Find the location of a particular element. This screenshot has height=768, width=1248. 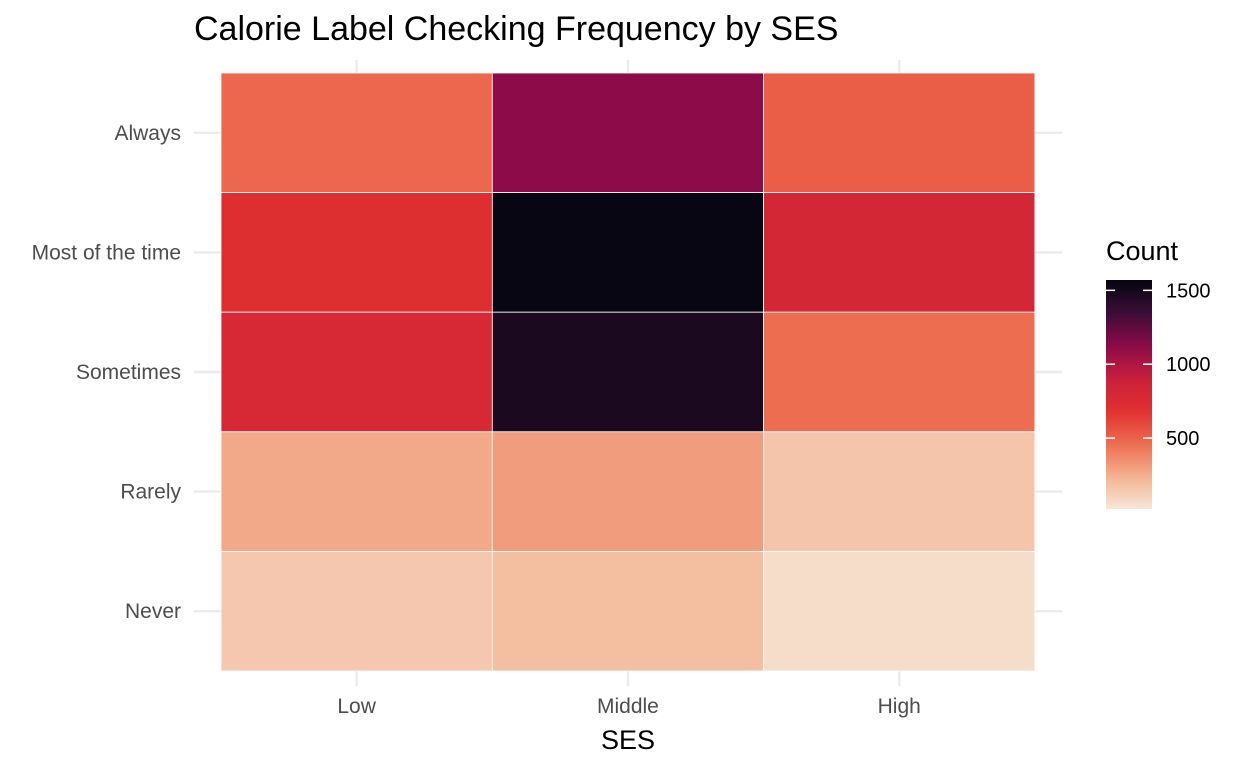

legend-colorbar is located at coordinates (1129, 394).